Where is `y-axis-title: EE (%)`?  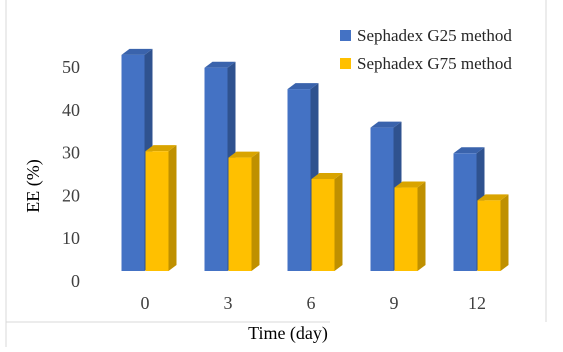
y-axis-title: EE (%) is located at coordinates (33, 185).